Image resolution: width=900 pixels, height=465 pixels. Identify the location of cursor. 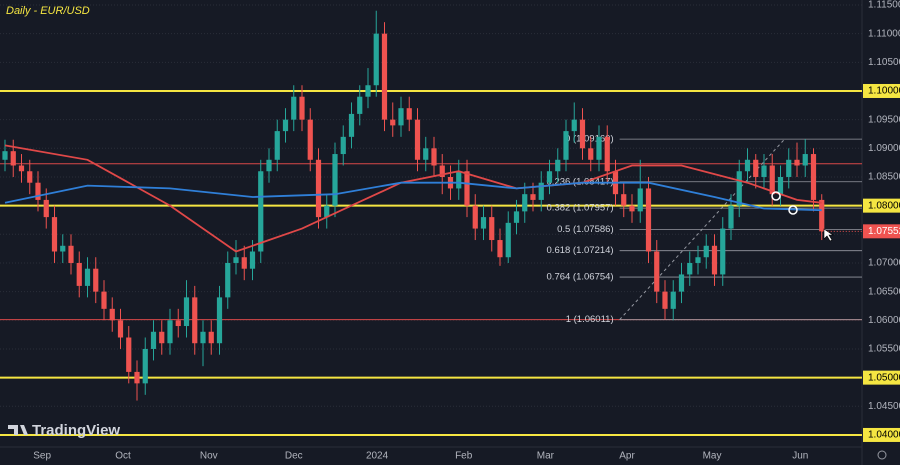
(828, 235).